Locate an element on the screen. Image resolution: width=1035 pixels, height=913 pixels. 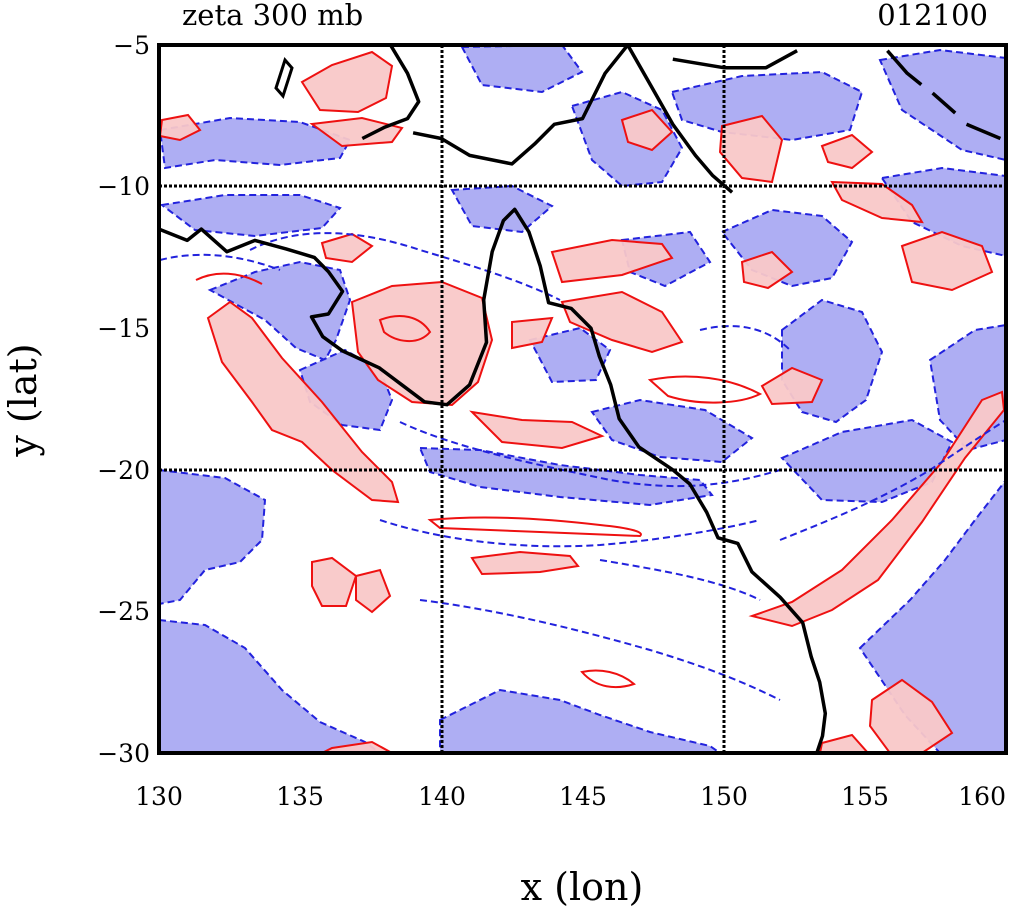
x-axis-label: x (lon) is located at coordinates (582, 887).